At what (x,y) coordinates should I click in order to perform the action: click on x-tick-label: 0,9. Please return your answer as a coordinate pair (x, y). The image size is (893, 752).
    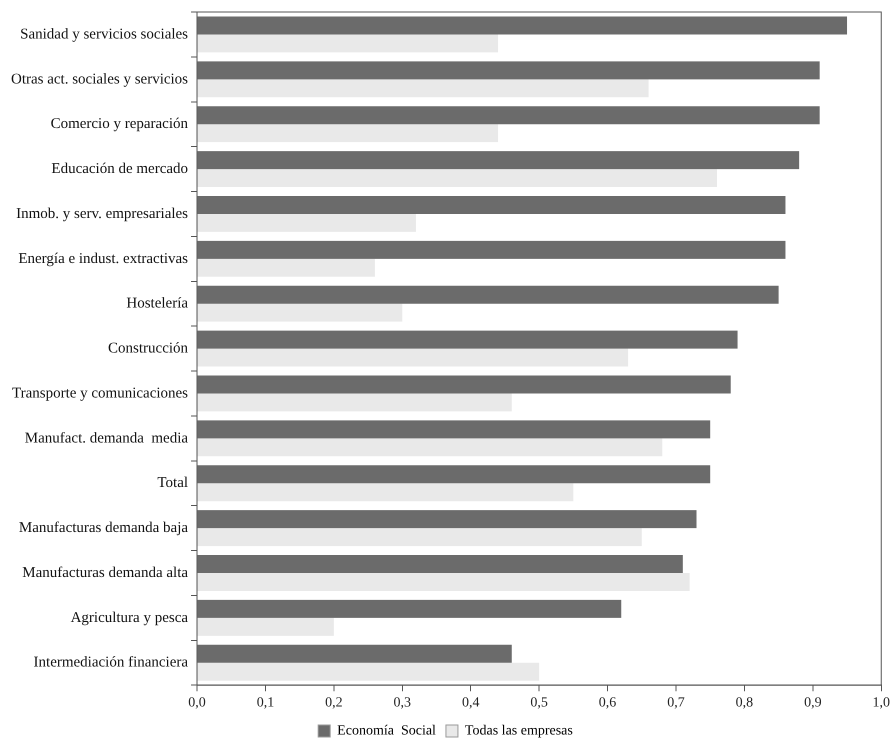
    Looking at the image, I should click on (813, 702).